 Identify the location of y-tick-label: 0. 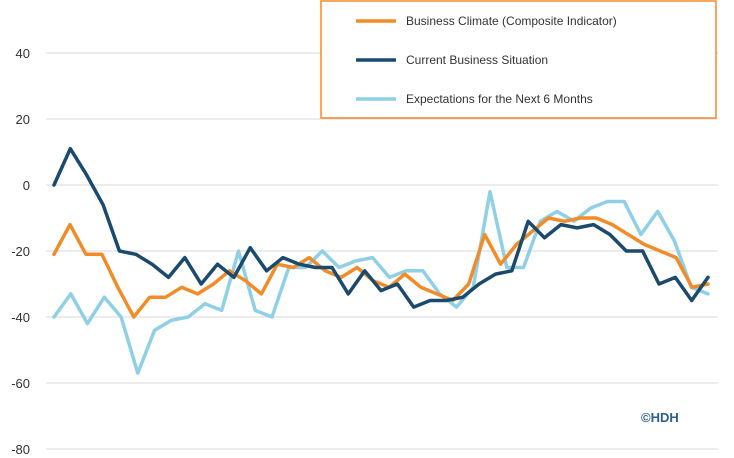
(26, 185).